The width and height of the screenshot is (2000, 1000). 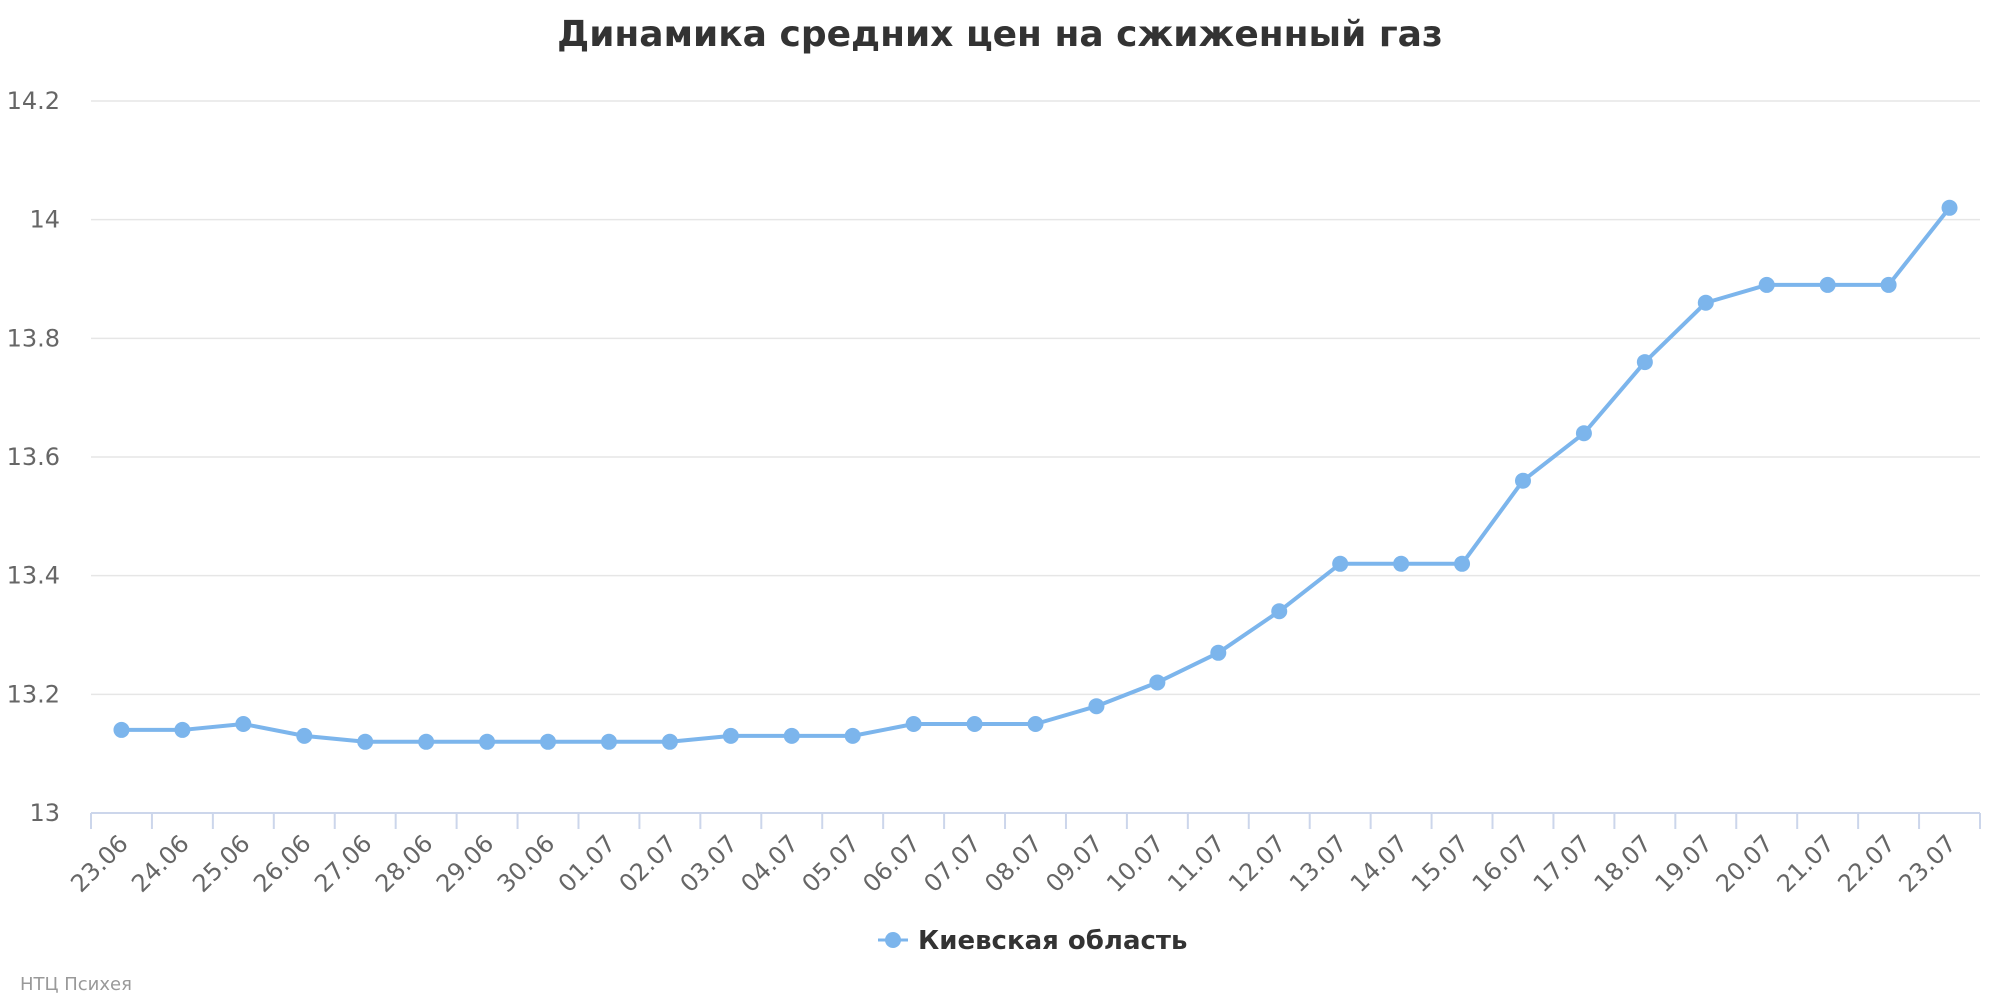 What do you see at coordinates (404, 863) in the screenshot?
I see `x-tick-label: 28.06` at bounding box center [404, 863].